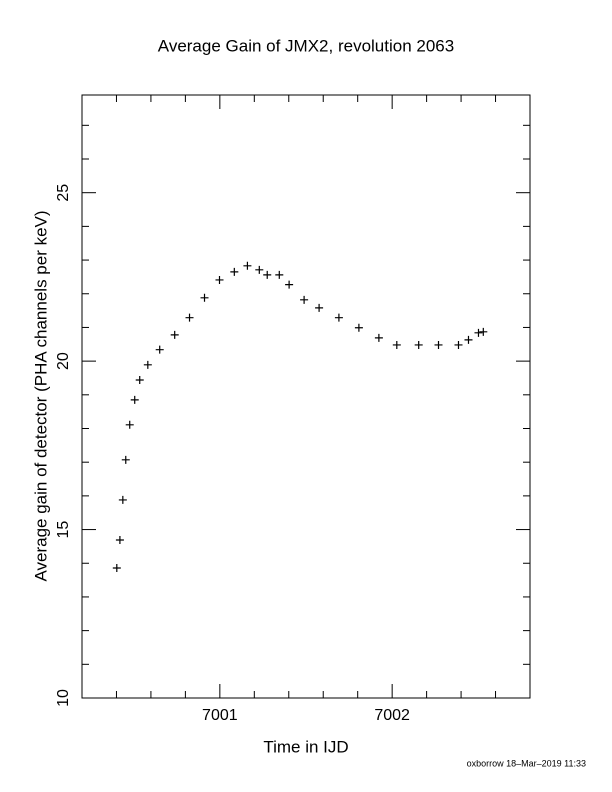  What do you see at coordinates (63, 361) in the screenshot?
I see `y-tick-label: 20` at bounding box center [63, 361].